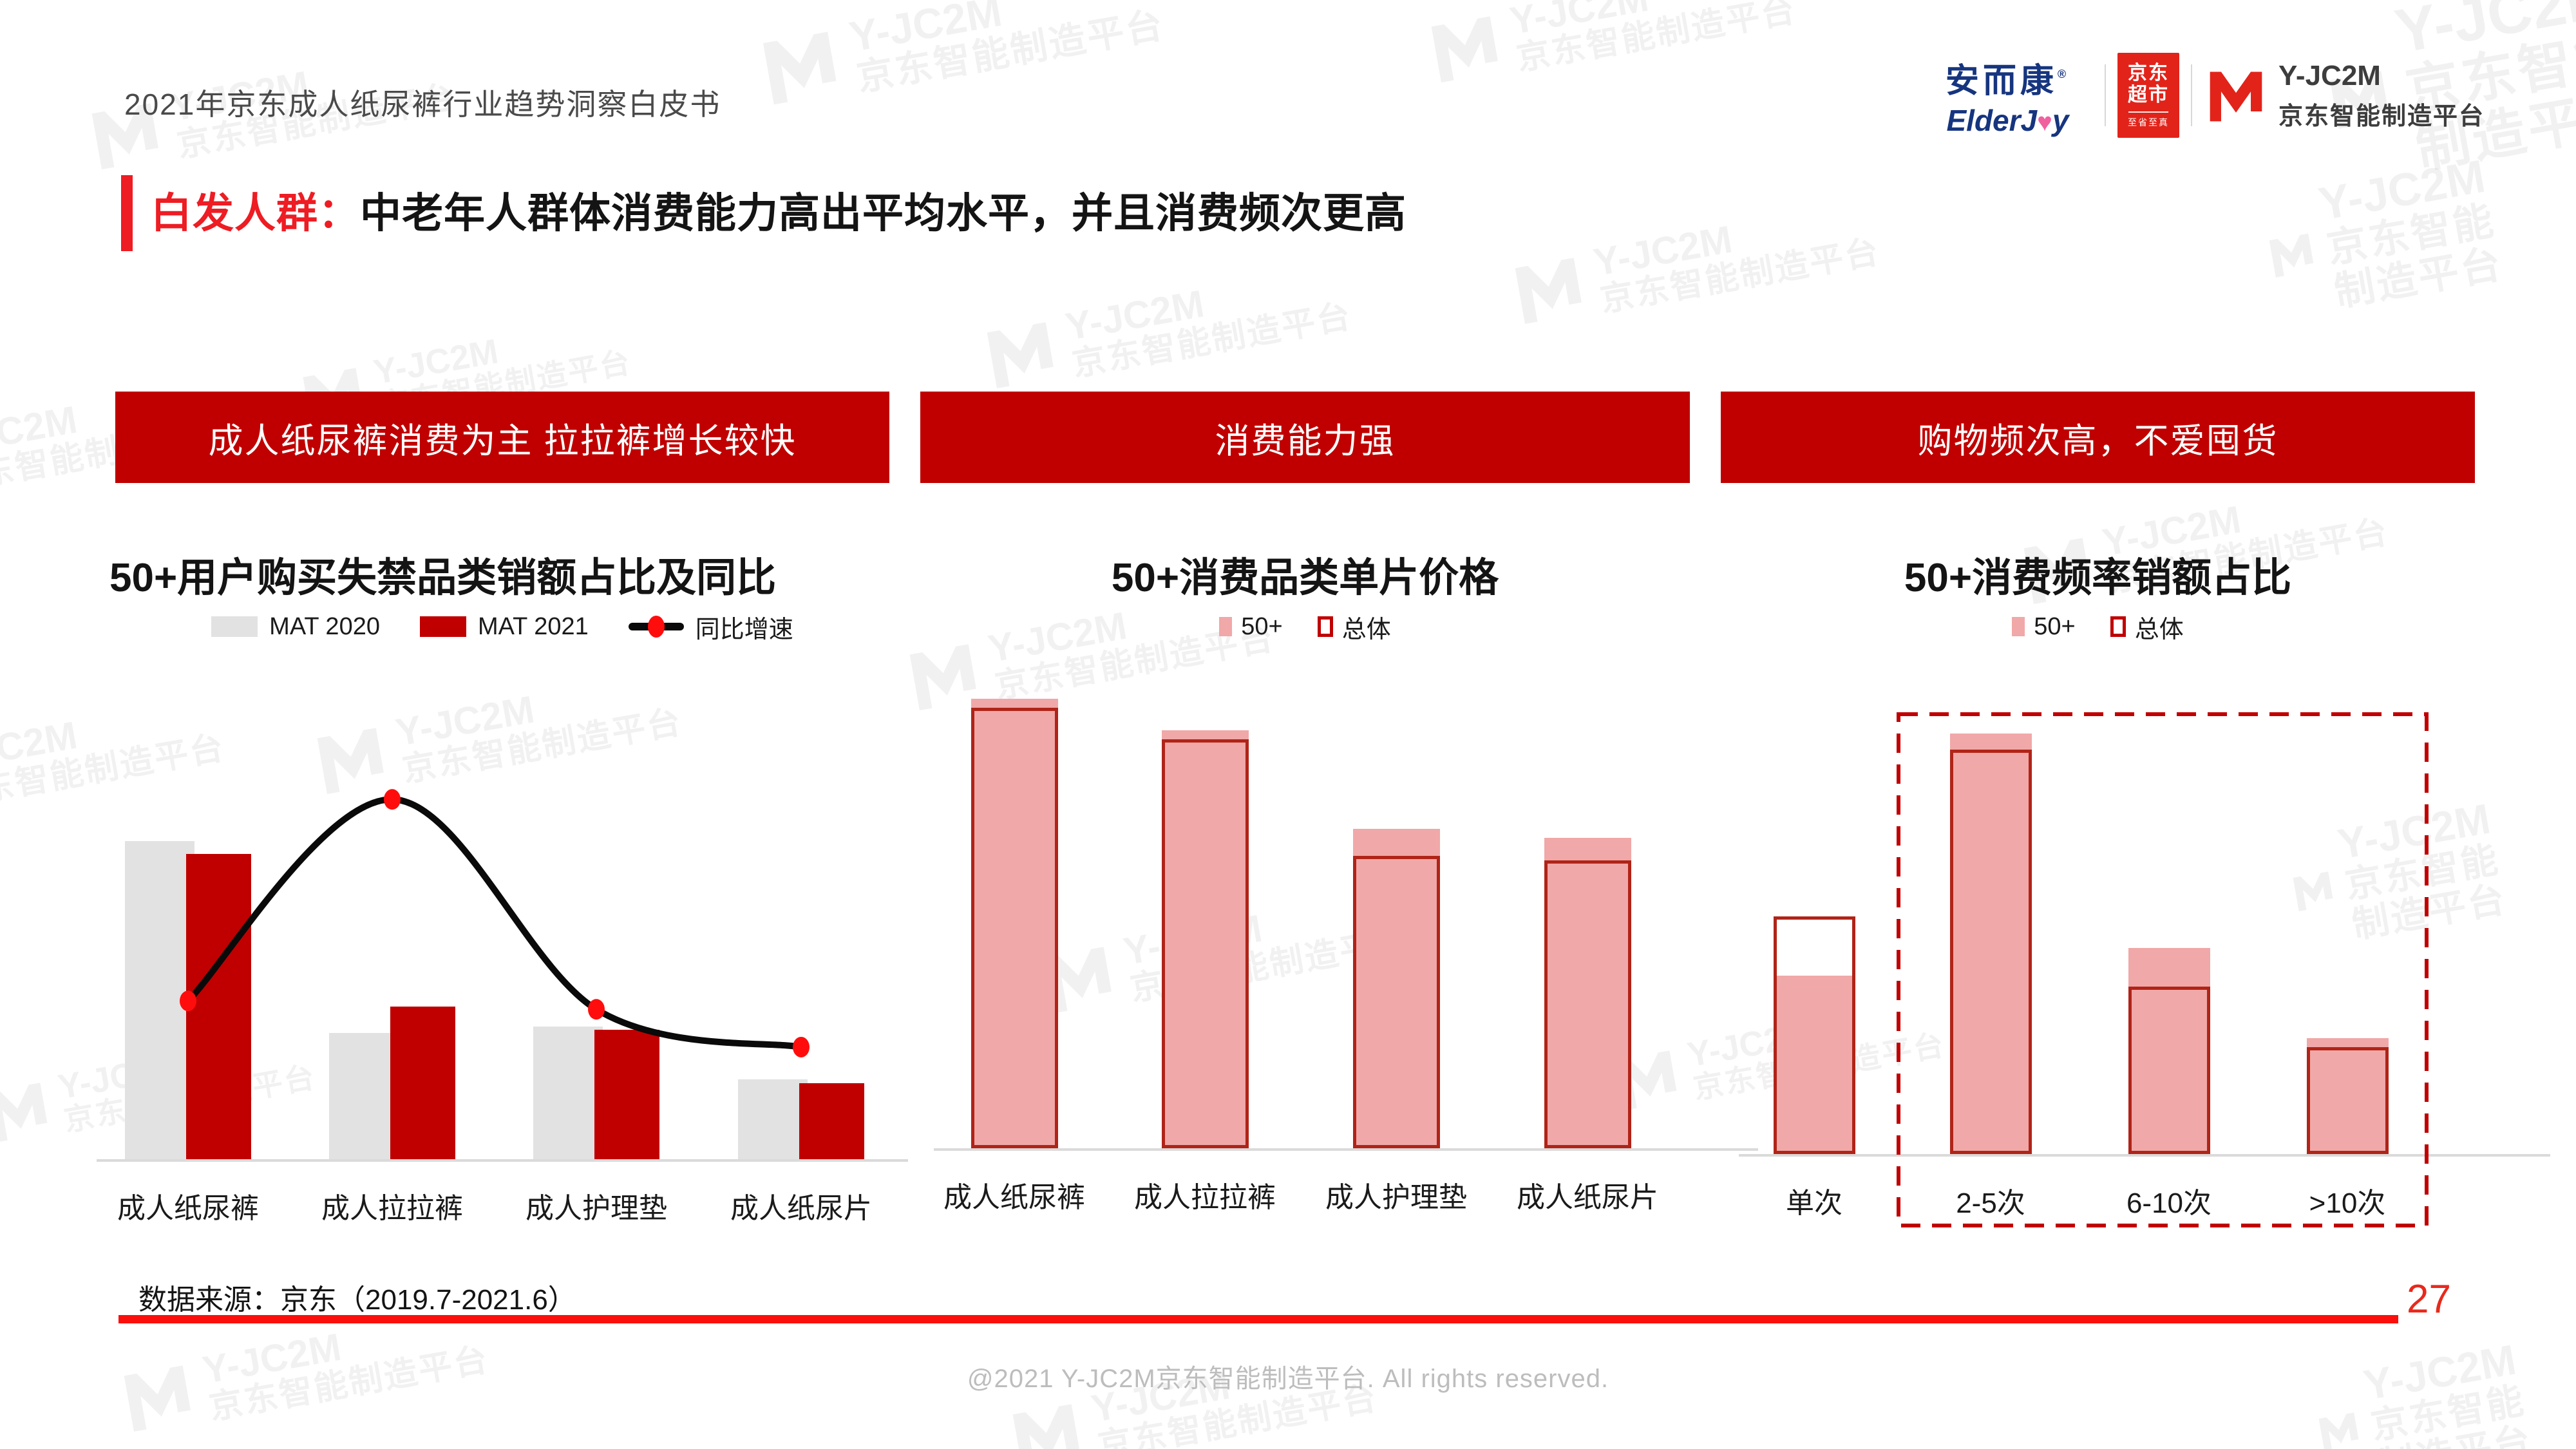  Describe the element at coordinates (364, 1096) in the screenshot. I see `bar-mat2020-成人拉拉裤` at that location.